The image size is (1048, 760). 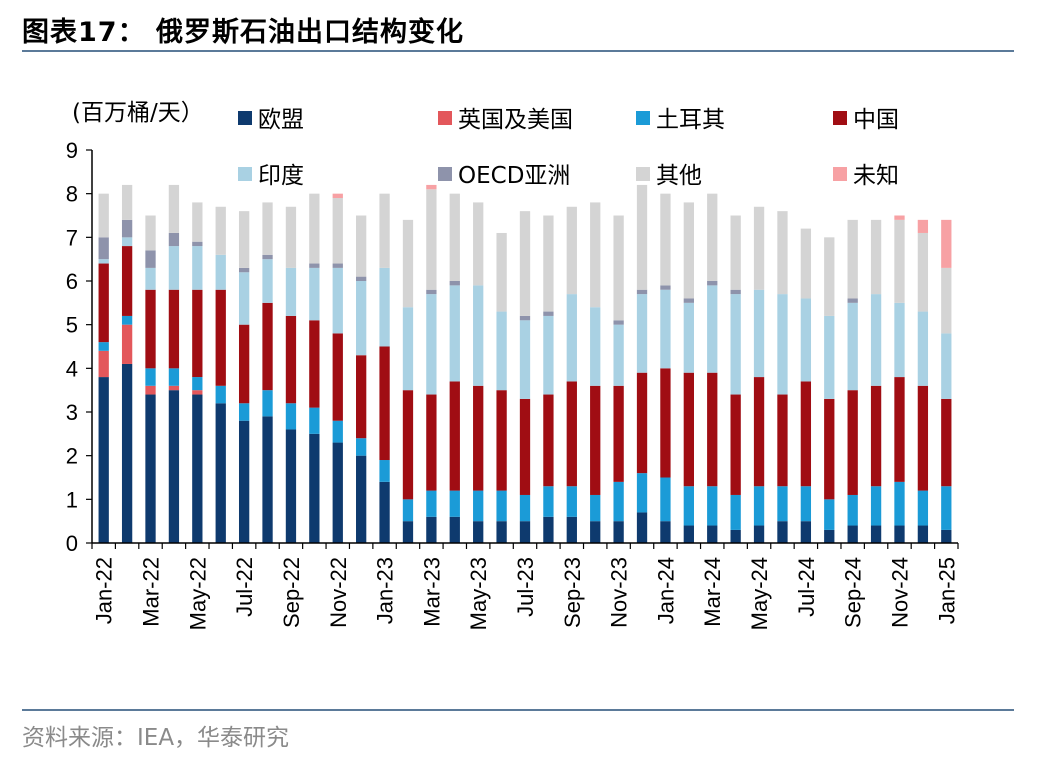 What do you see at coordinates (806, 587) in the screenshot?
I see `x-tick-label-30: Jul-24` at bounding box center [806, 587].